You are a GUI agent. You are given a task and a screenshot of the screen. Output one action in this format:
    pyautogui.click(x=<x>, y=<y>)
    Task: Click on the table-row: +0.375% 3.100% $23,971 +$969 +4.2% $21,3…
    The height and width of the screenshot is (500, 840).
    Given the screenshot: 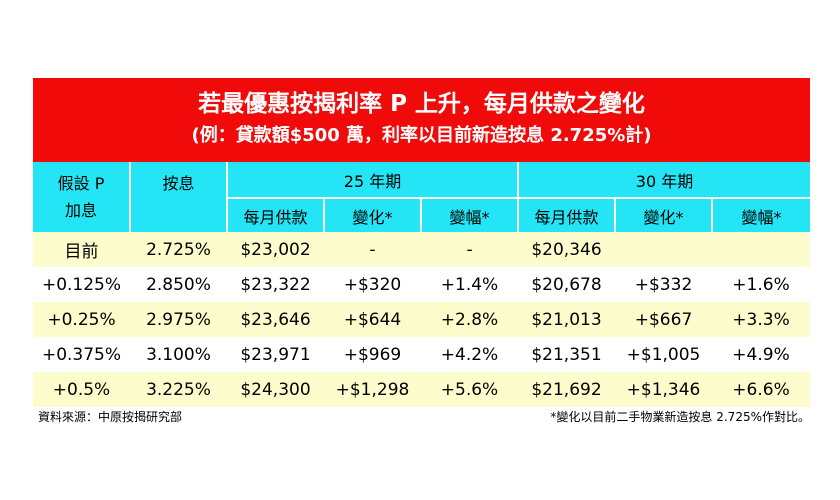 What is the action you would take?
    pyautogui.click(x=422, y=354)
    